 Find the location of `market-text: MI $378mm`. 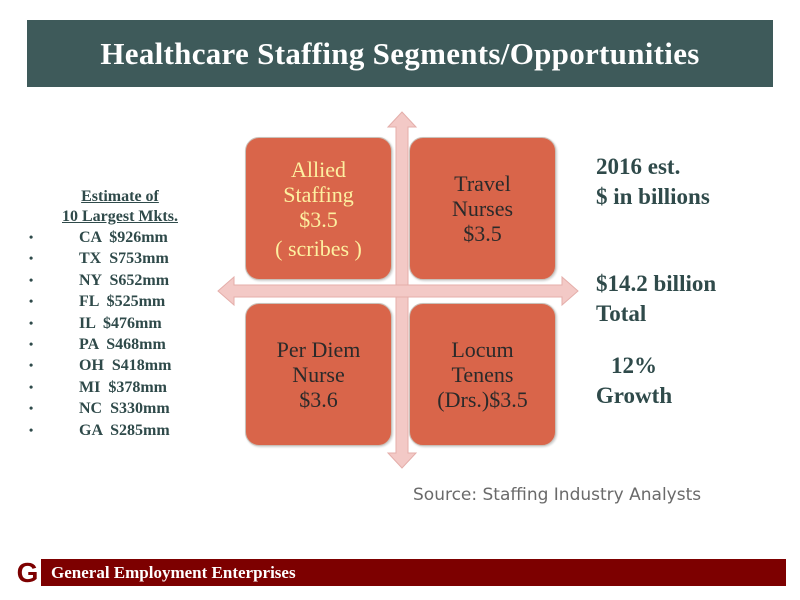

market-text: MI $378mm is located at coordinates (123, 387).